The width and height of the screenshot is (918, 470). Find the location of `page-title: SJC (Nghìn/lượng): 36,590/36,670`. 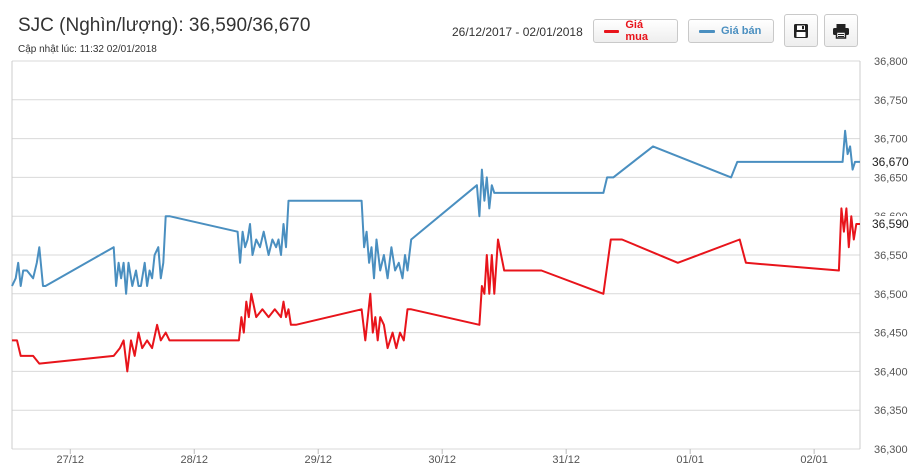

page-title: SJC (Nghìn/lượng): 36,590/36,670 is located at coordinates (164, 25).